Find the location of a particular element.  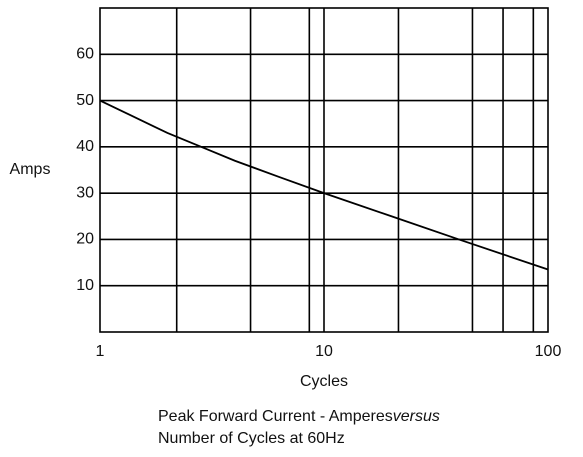

x-tick-label: 1 is located at coordinates (100, 351).